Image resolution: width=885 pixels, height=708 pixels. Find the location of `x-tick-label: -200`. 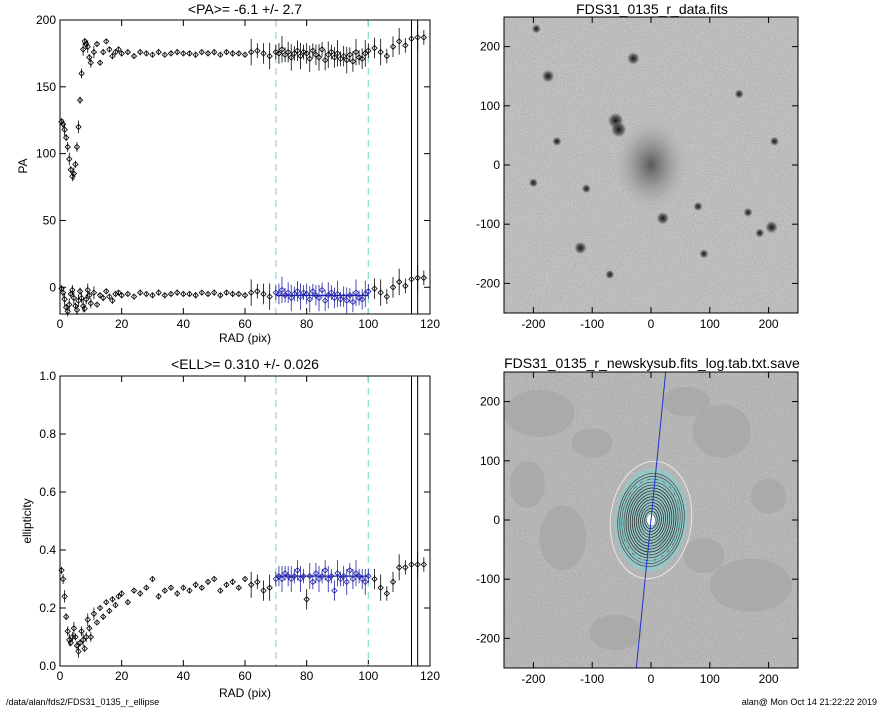

x-tick-label: -200 is located at coordinates (533, 324).